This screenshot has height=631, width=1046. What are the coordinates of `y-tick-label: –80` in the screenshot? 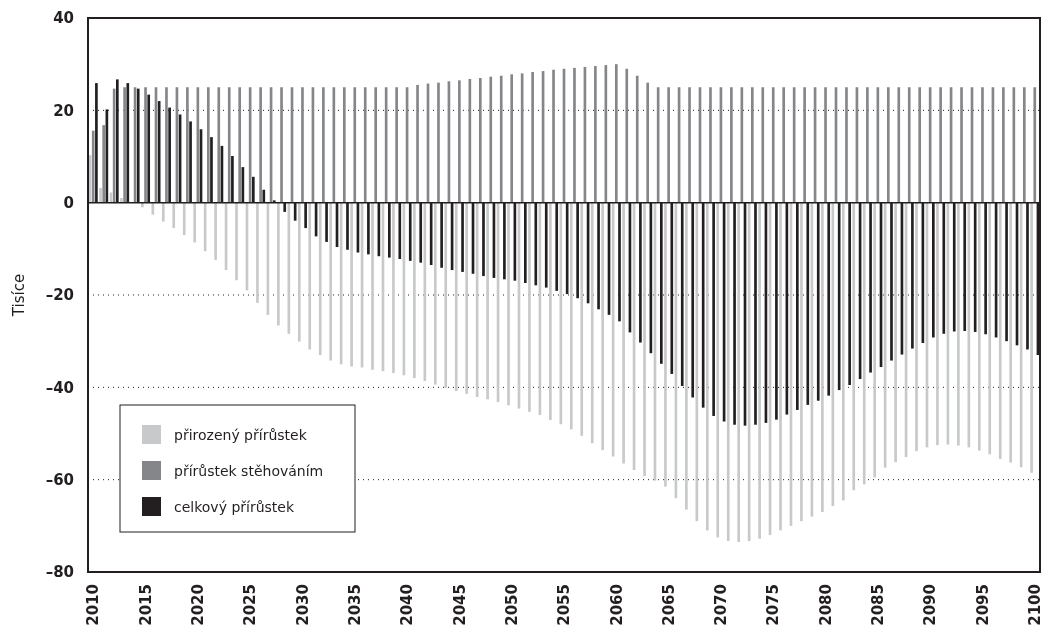 It's located at (59, 572).